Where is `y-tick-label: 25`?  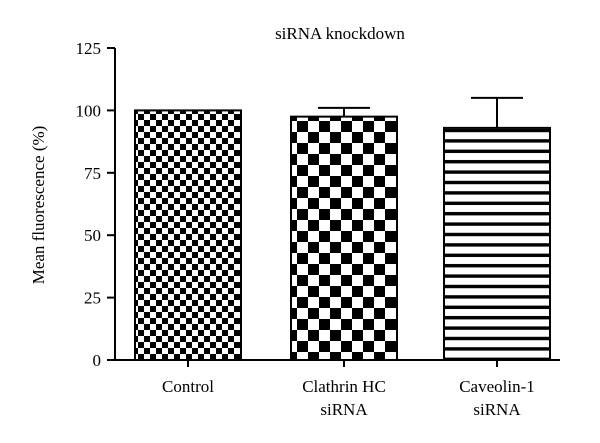
y-tick-label: 25 is located at coordinates (92, 298).